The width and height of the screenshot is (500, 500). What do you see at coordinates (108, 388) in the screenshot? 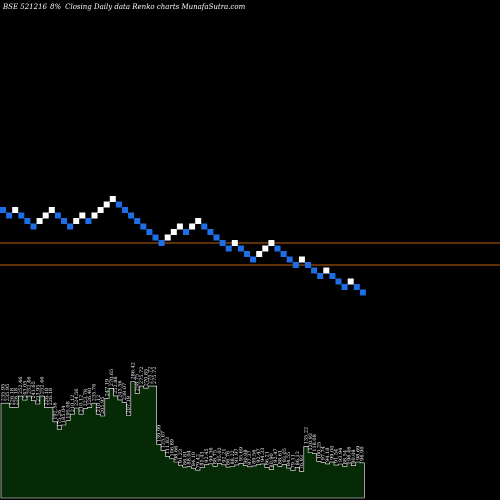
I see `volume-label: 247.19` at bounding box center [108, 388].